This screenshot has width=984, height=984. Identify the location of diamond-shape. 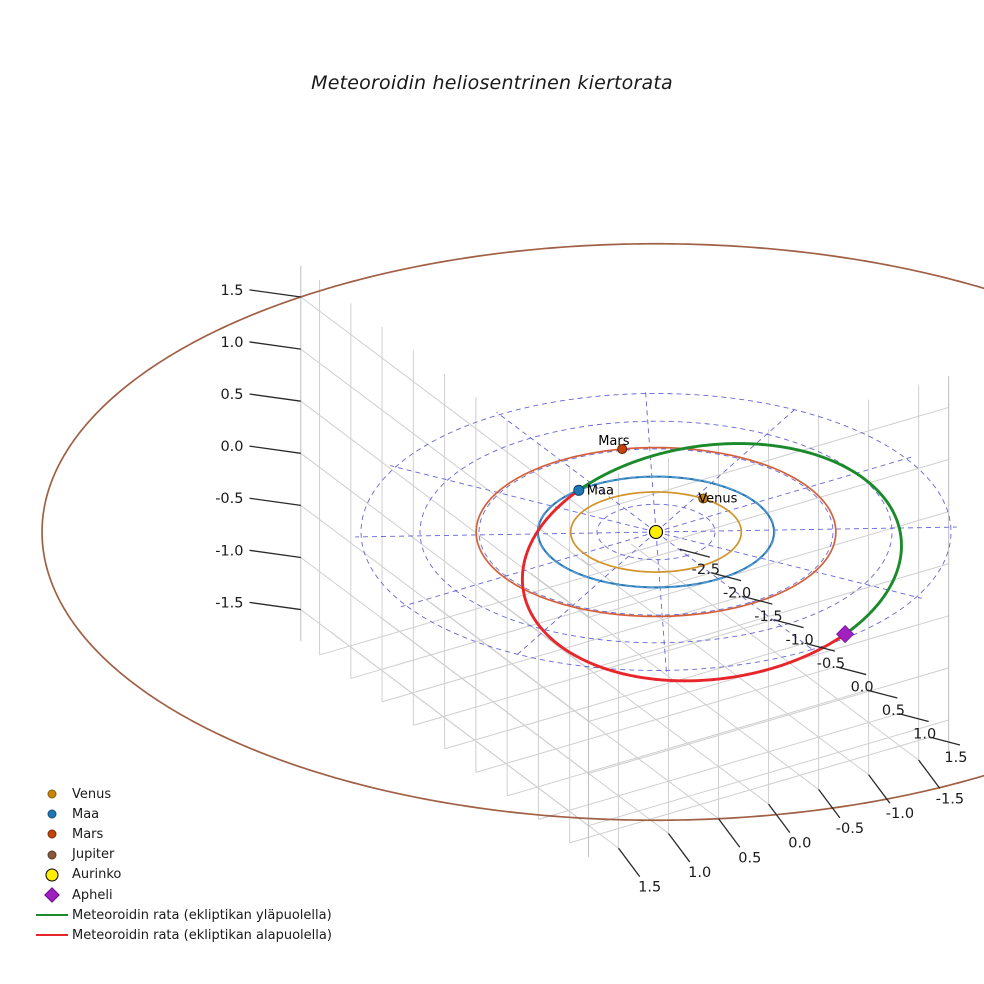
(52, 895).